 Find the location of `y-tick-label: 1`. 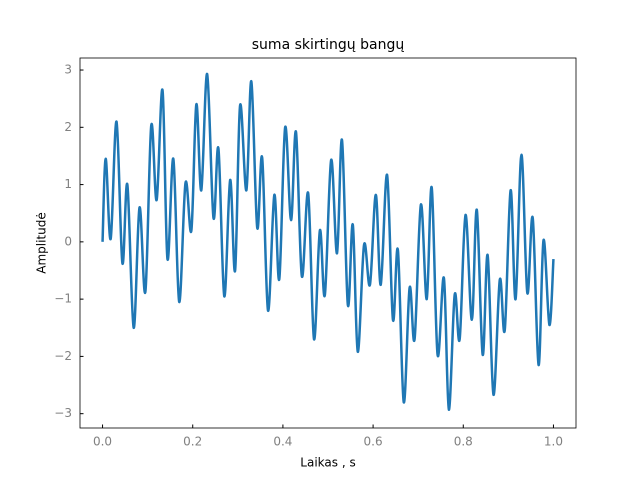

y-tick-label: 1 is located at coordinates (68, 184).